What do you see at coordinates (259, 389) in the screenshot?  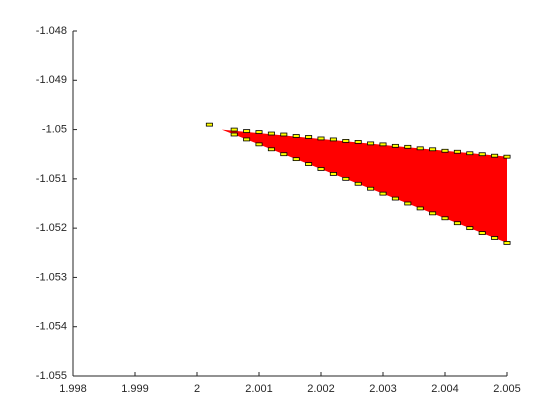 I see `x-tick-label: 2.001` at bounding box center [259, 389].